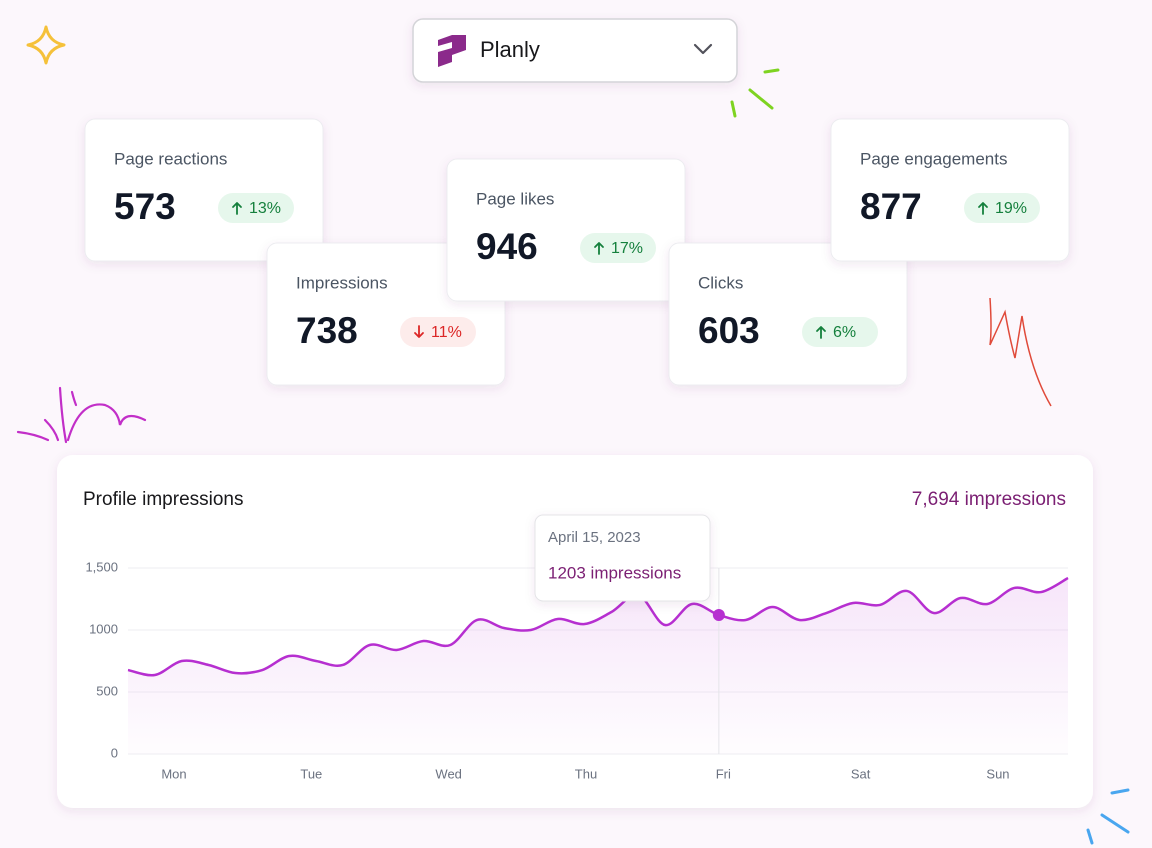 The height and width of the screenshot is (848, 1152). I want to click on stat-card: Page likes 946 17%, so click(566, 230).